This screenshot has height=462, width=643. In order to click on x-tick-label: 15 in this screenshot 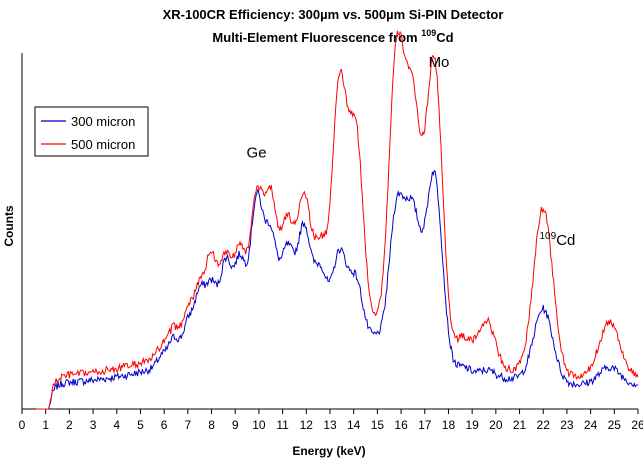, I will do `click(378, 425)`.